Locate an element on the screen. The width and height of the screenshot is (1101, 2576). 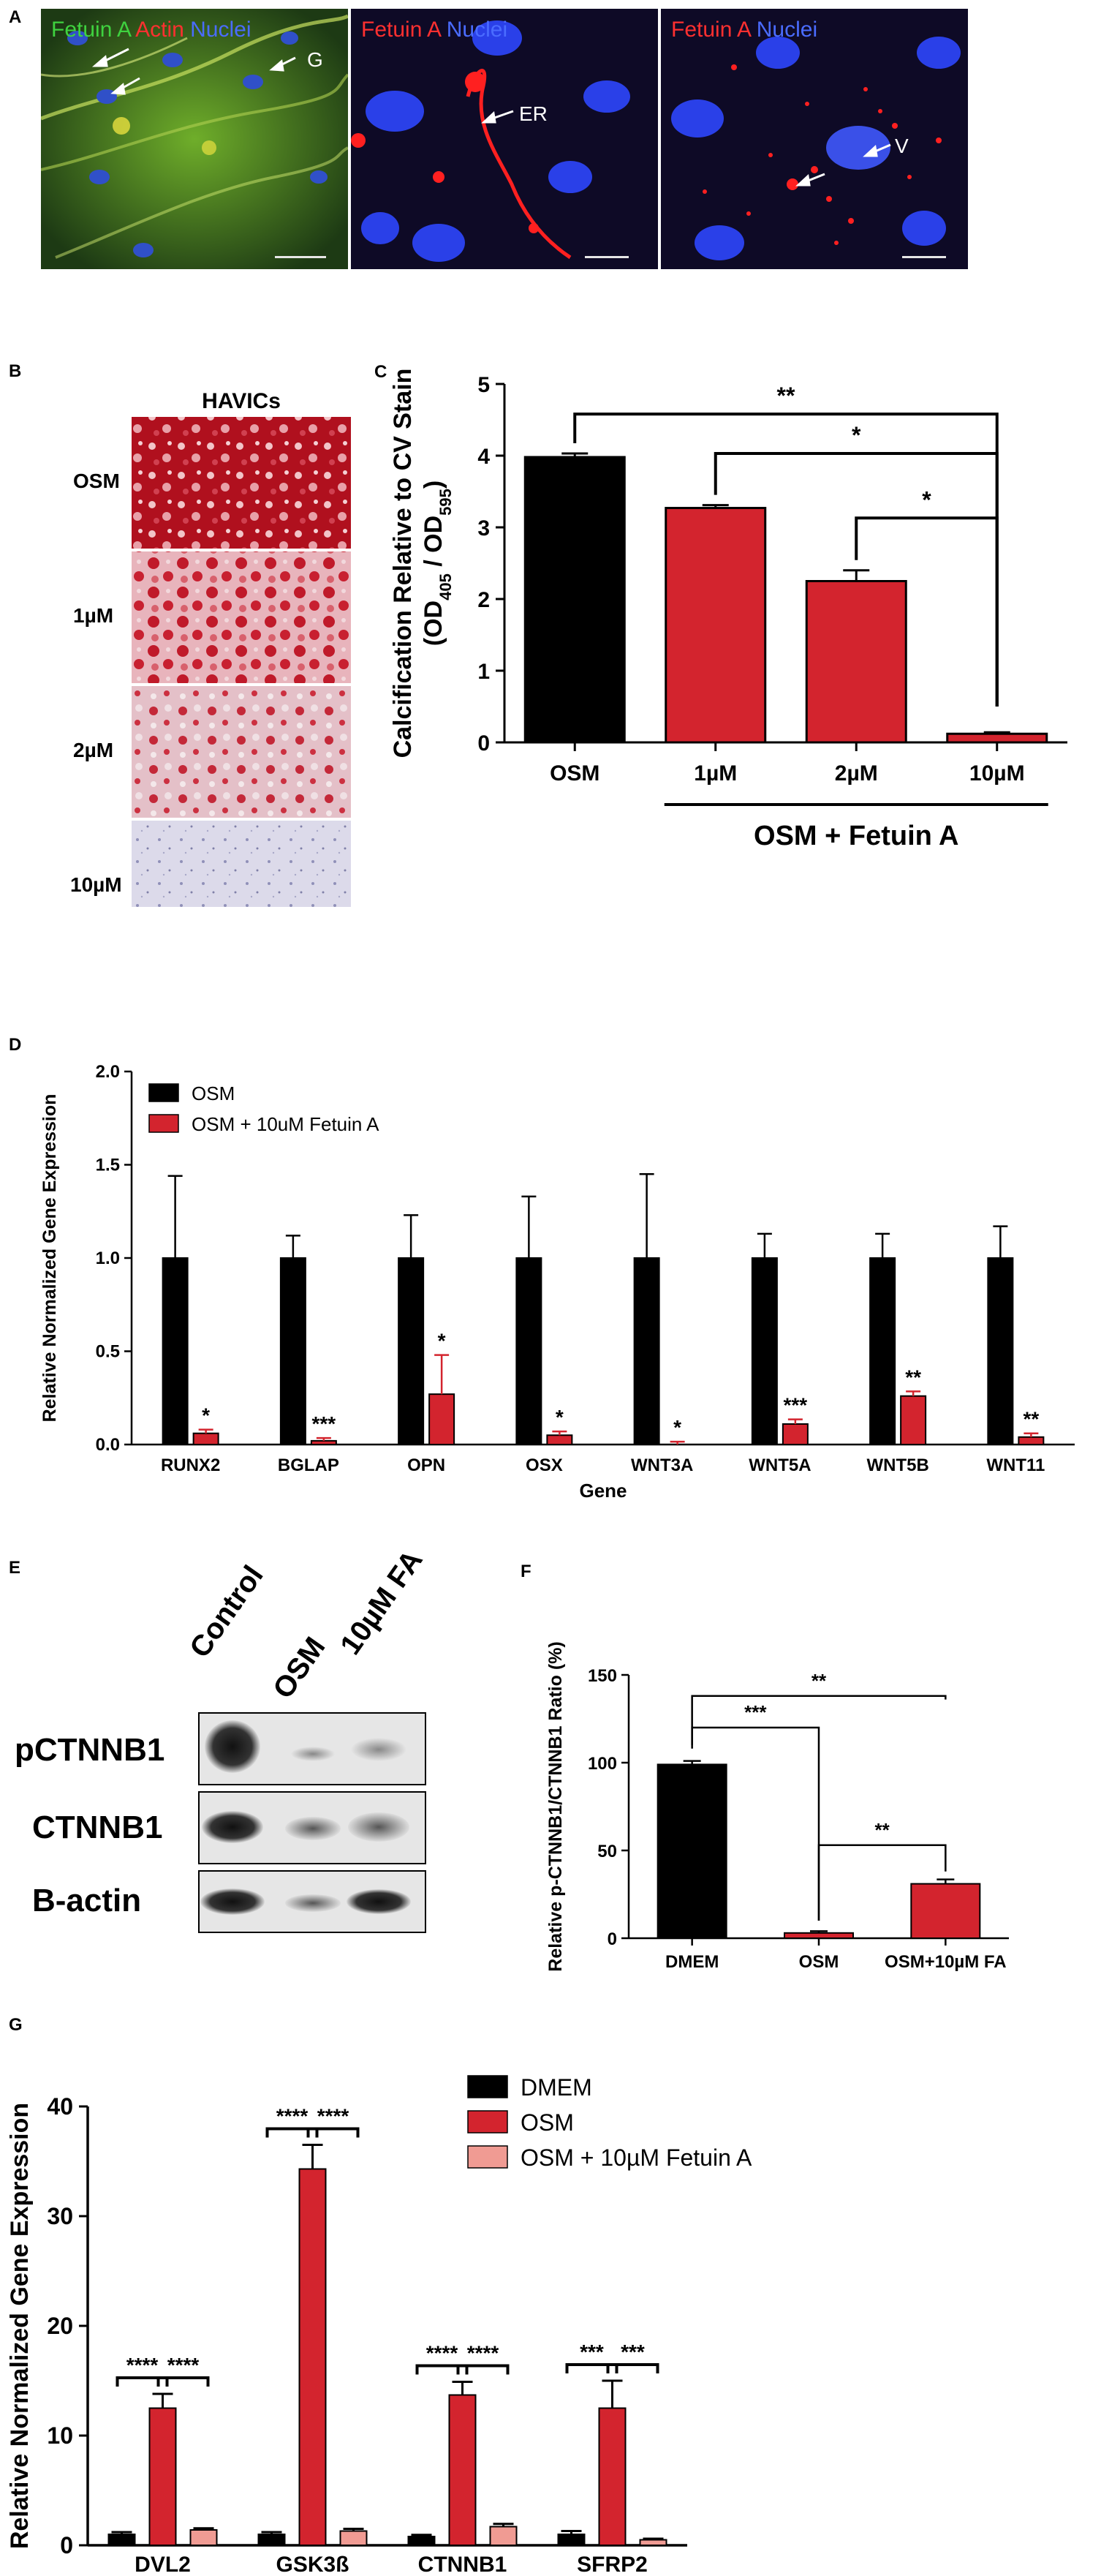
y-tick-label: 1 is located at coordinates (483, 672).